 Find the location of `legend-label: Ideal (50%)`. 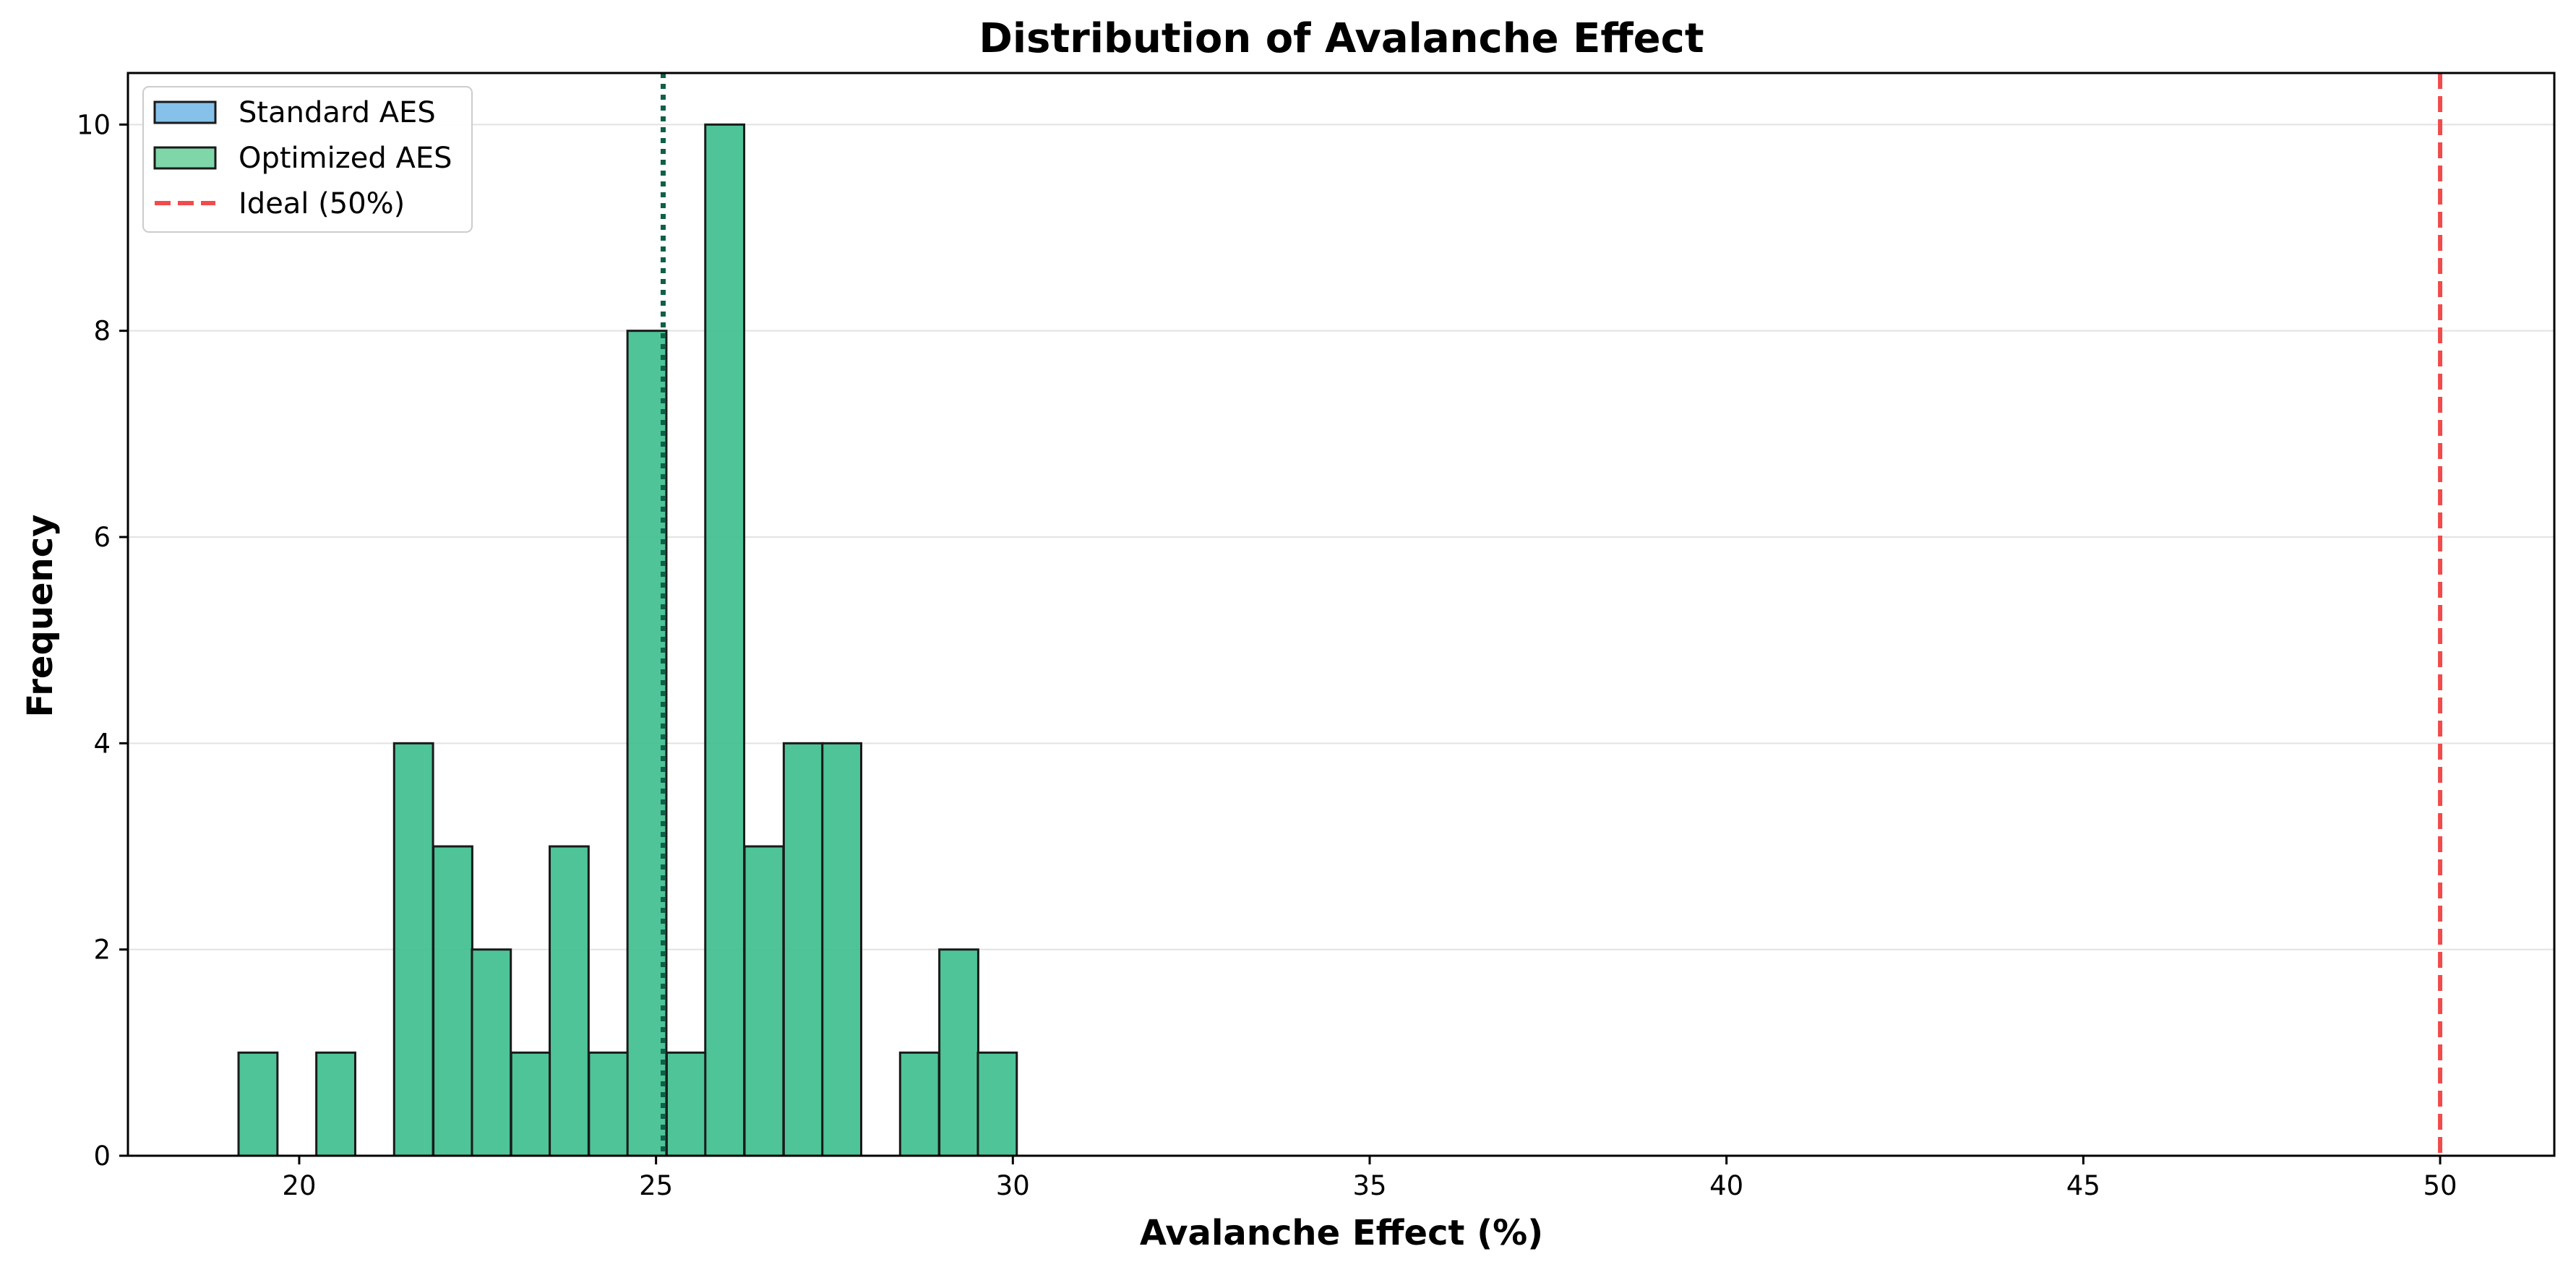

legend-label: Ideal (50%) is located at coordinates (322, 203).